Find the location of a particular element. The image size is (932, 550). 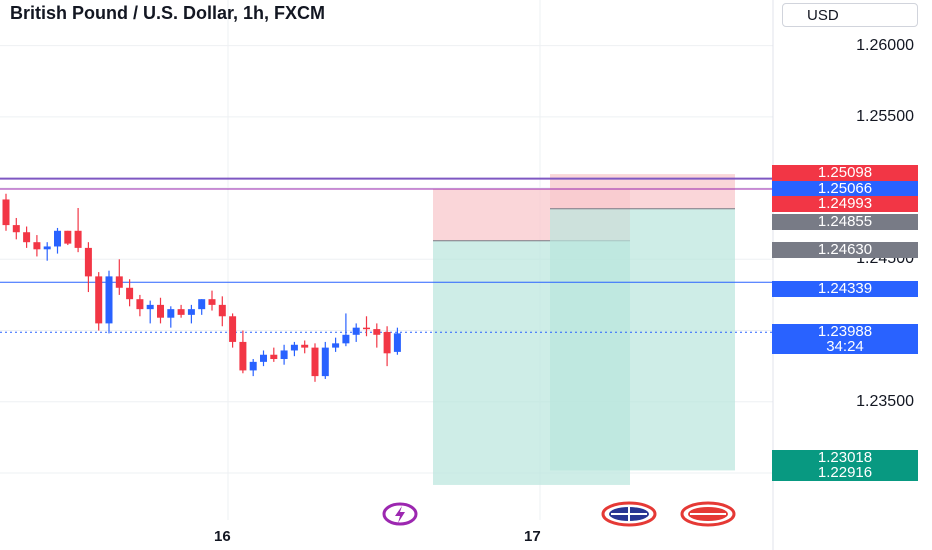

price-label: 1.25066 is located at coordinates (845, 189).